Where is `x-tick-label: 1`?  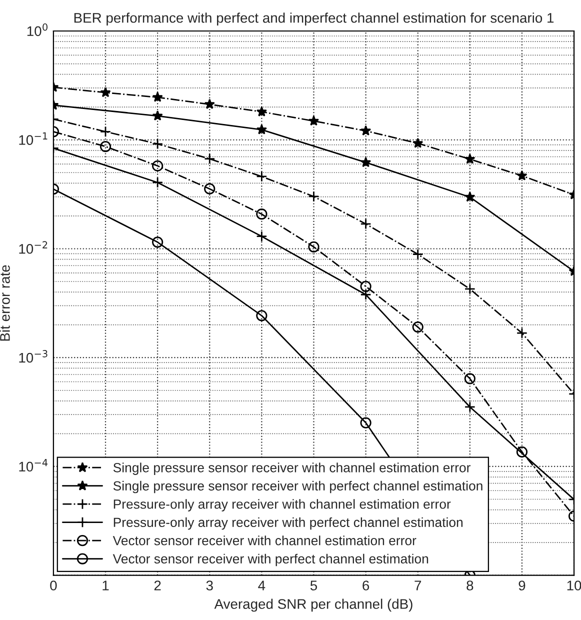
x-tick-label: 1 is located at coordinates (105, 585).